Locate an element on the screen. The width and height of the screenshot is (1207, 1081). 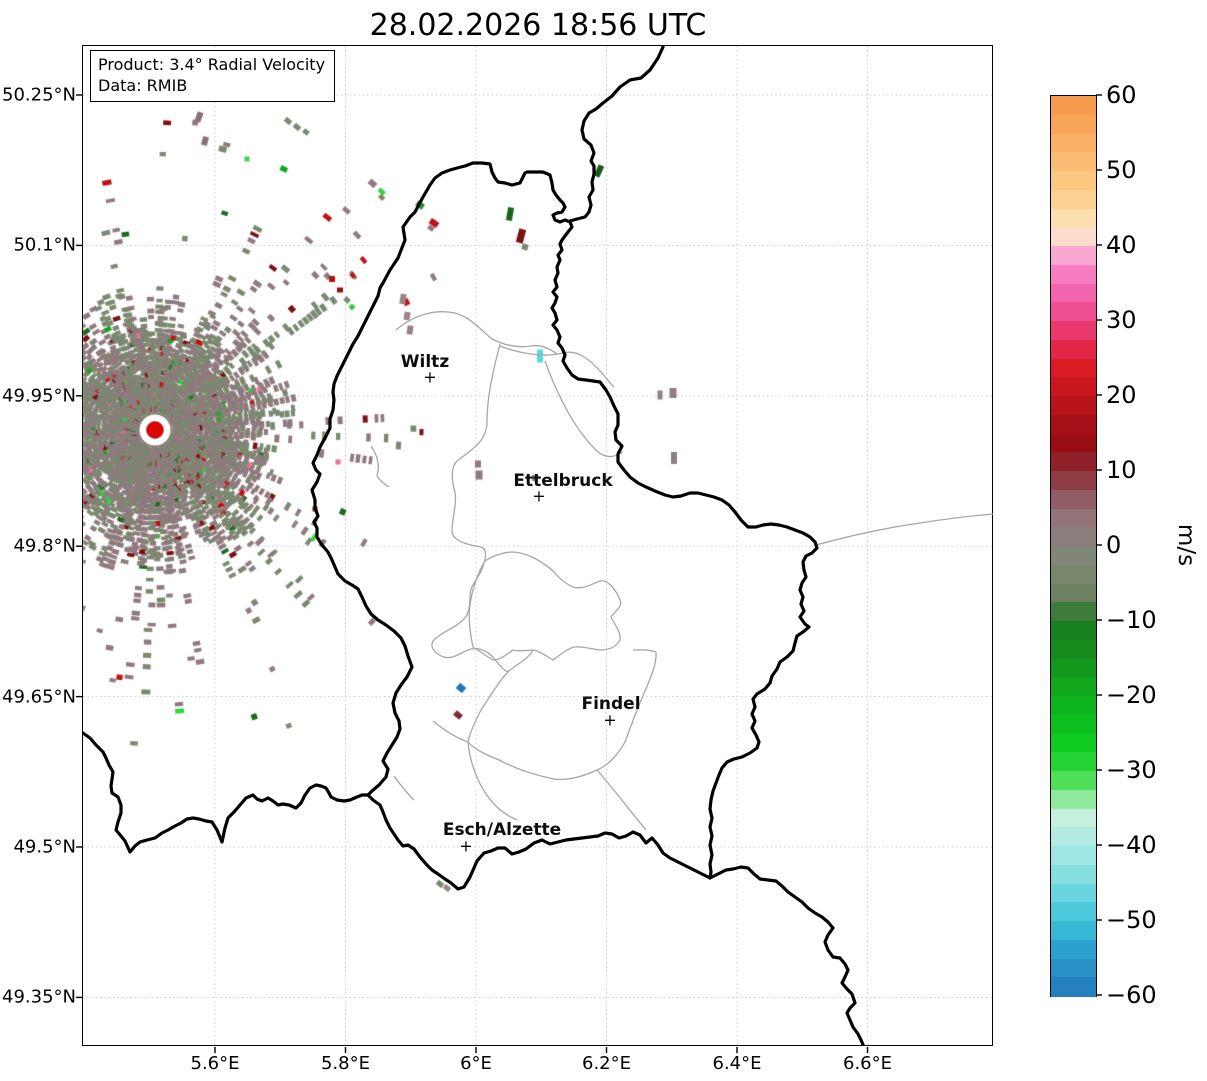
france-germany-border is located at coordinates (786, 955).